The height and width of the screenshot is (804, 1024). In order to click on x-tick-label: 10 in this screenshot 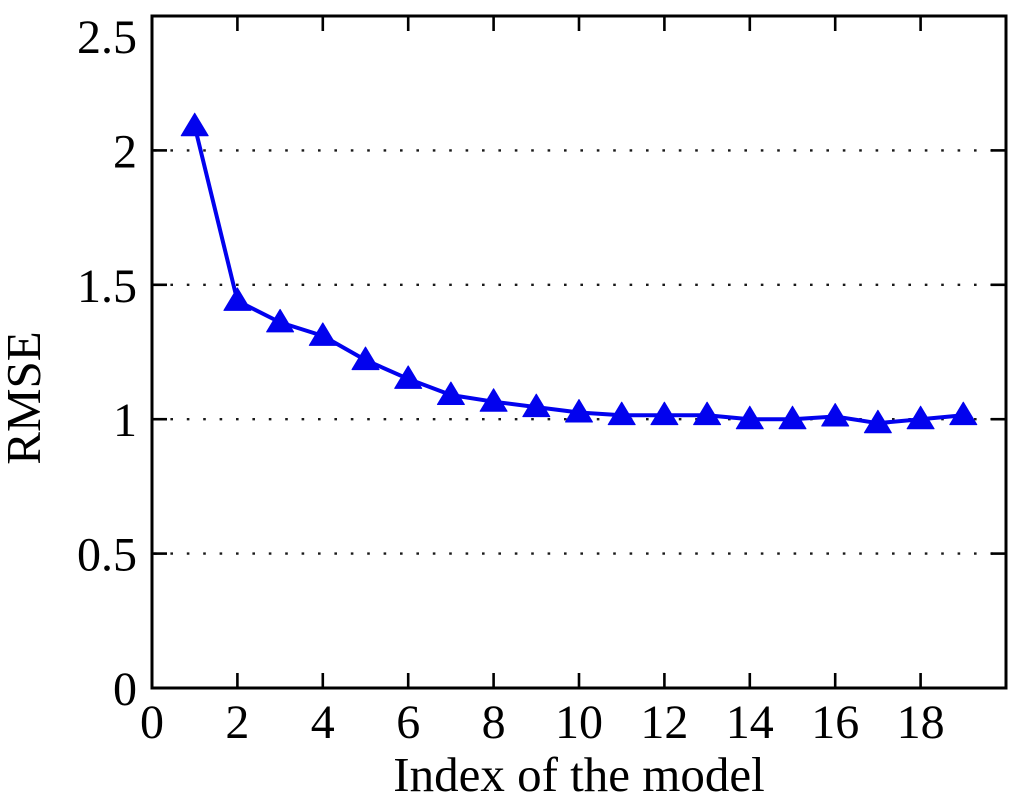, I will do `click(579, 722)`.